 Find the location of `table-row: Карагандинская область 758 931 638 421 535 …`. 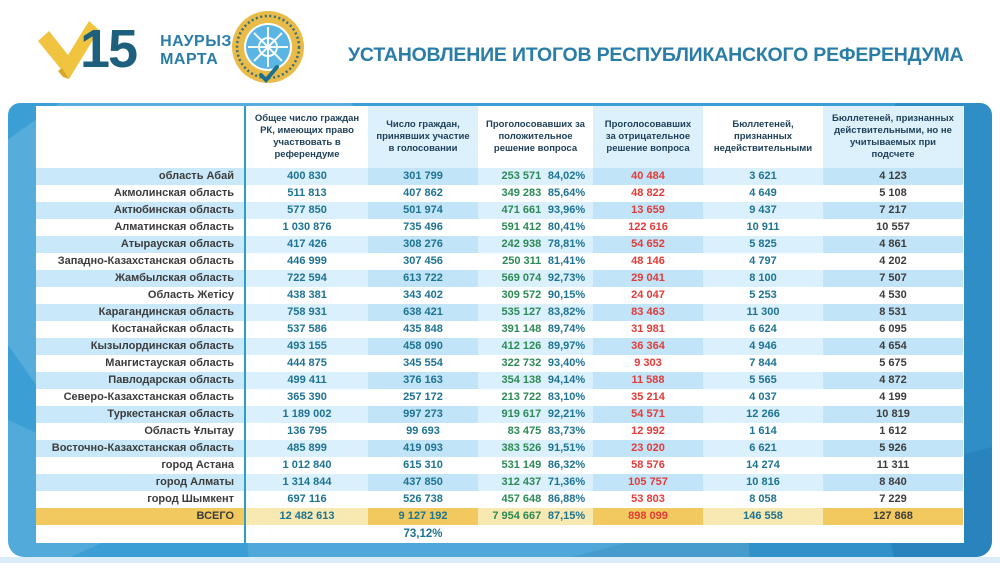

table-row: Карагандинская область 758 931 638 421 535 … is located at coordinates (499, 312).